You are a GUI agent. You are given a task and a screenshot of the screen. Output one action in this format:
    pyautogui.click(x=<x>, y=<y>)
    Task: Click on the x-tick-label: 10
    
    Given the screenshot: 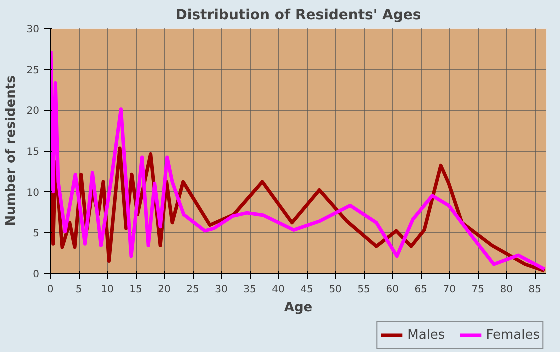 What is the action you would take?
    pyautogui.click(x=107, y=290)
    